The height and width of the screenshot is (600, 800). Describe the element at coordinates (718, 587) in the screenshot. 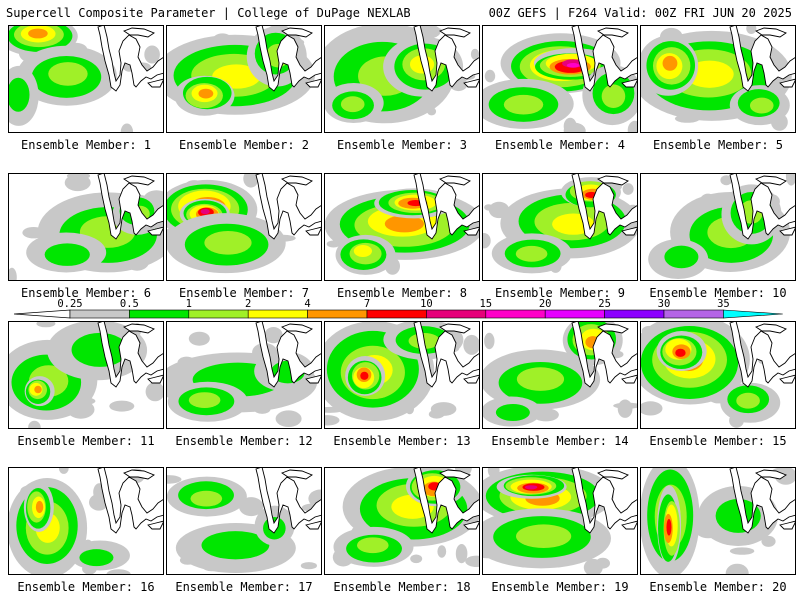

I see `ensemble-member-label: Ensemble Member: 20` at that location.